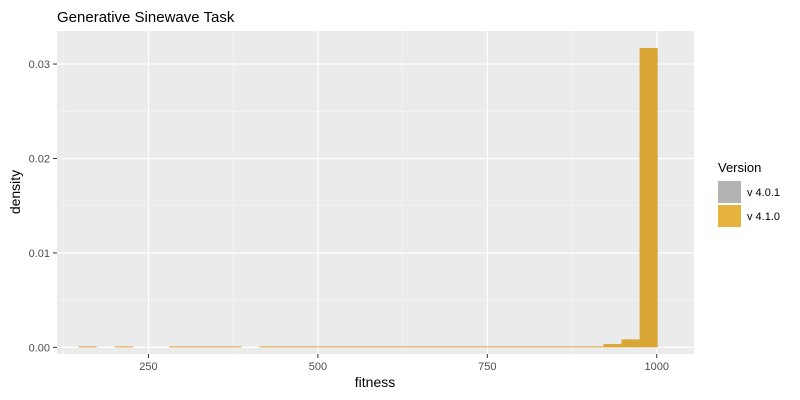  Describe the element at coordinates (39, 65) in the screenshot. I see `y-tick-label: 0.03` at that location.